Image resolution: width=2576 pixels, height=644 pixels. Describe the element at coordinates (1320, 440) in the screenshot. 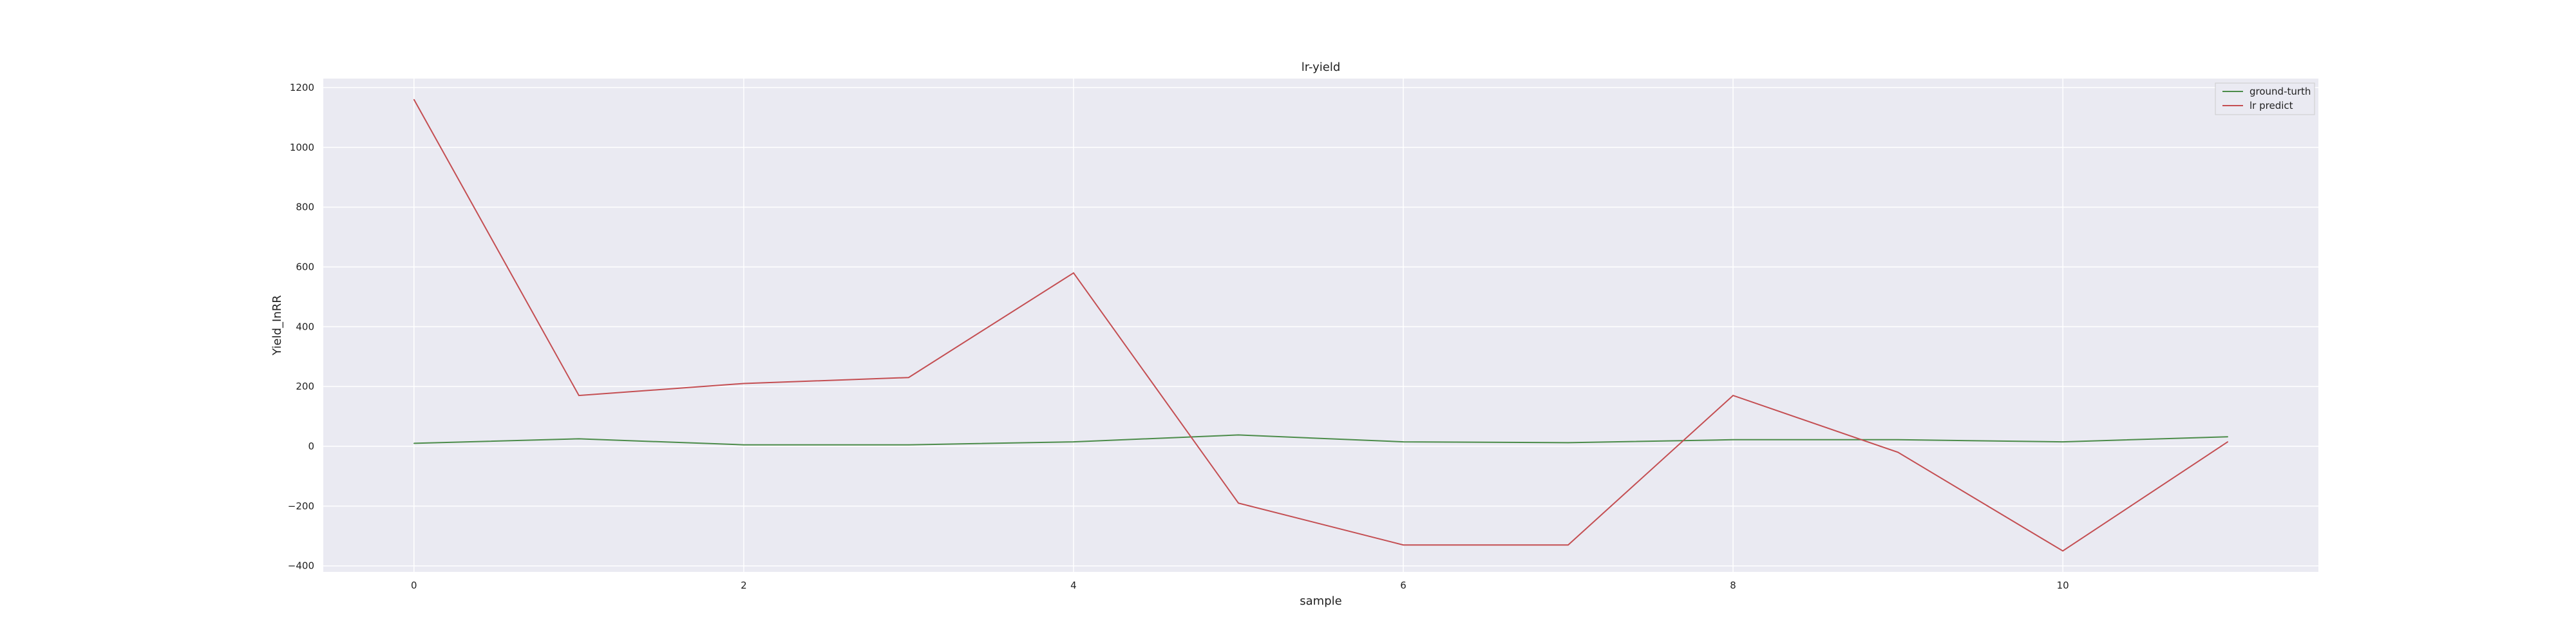

I see `series-line-ground-turth` at that location.